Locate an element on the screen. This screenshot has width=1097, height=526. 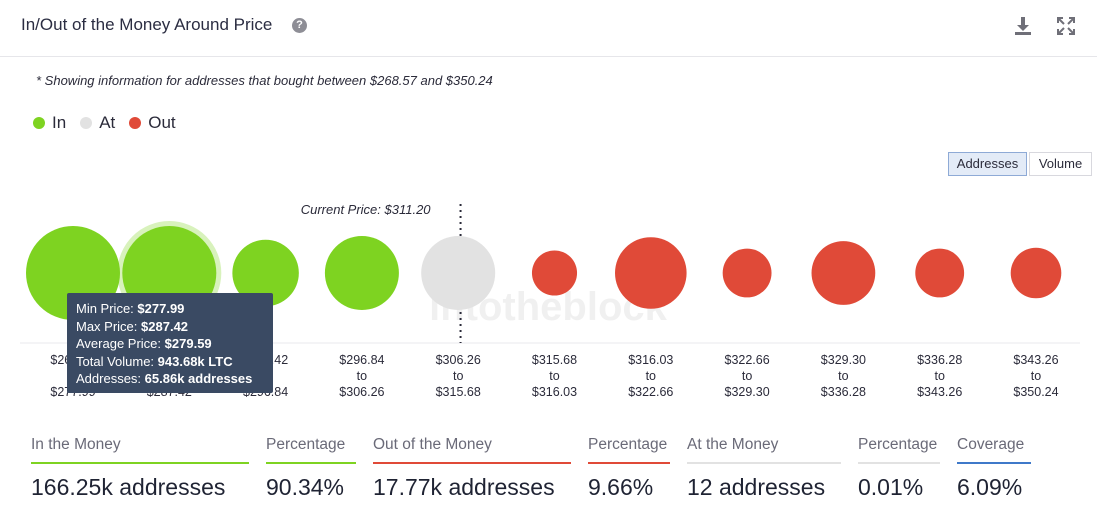
legend-item-at: At is located at coordinates (97, 123).